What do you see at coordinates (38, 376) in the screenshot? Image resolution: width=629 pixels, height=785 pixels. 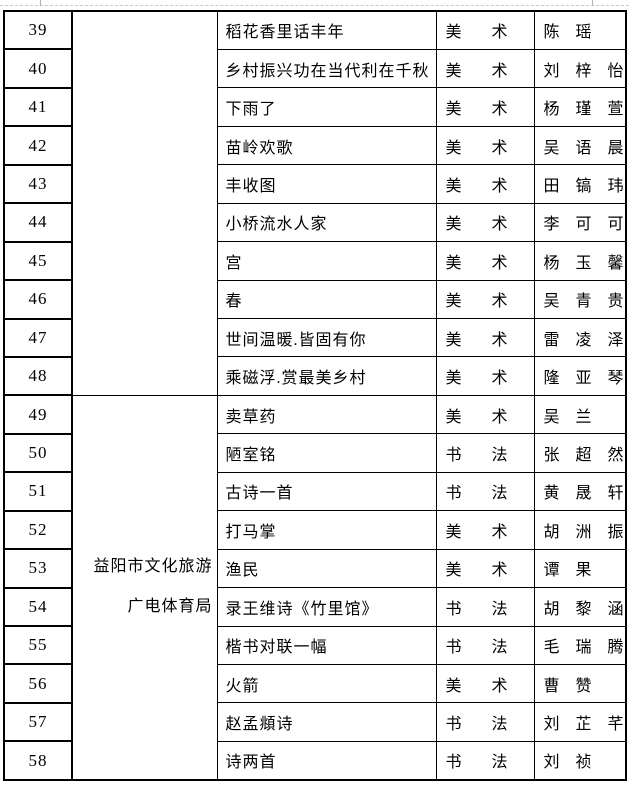 I see `row-number-cell: 48` at bounding box center [38, 376].